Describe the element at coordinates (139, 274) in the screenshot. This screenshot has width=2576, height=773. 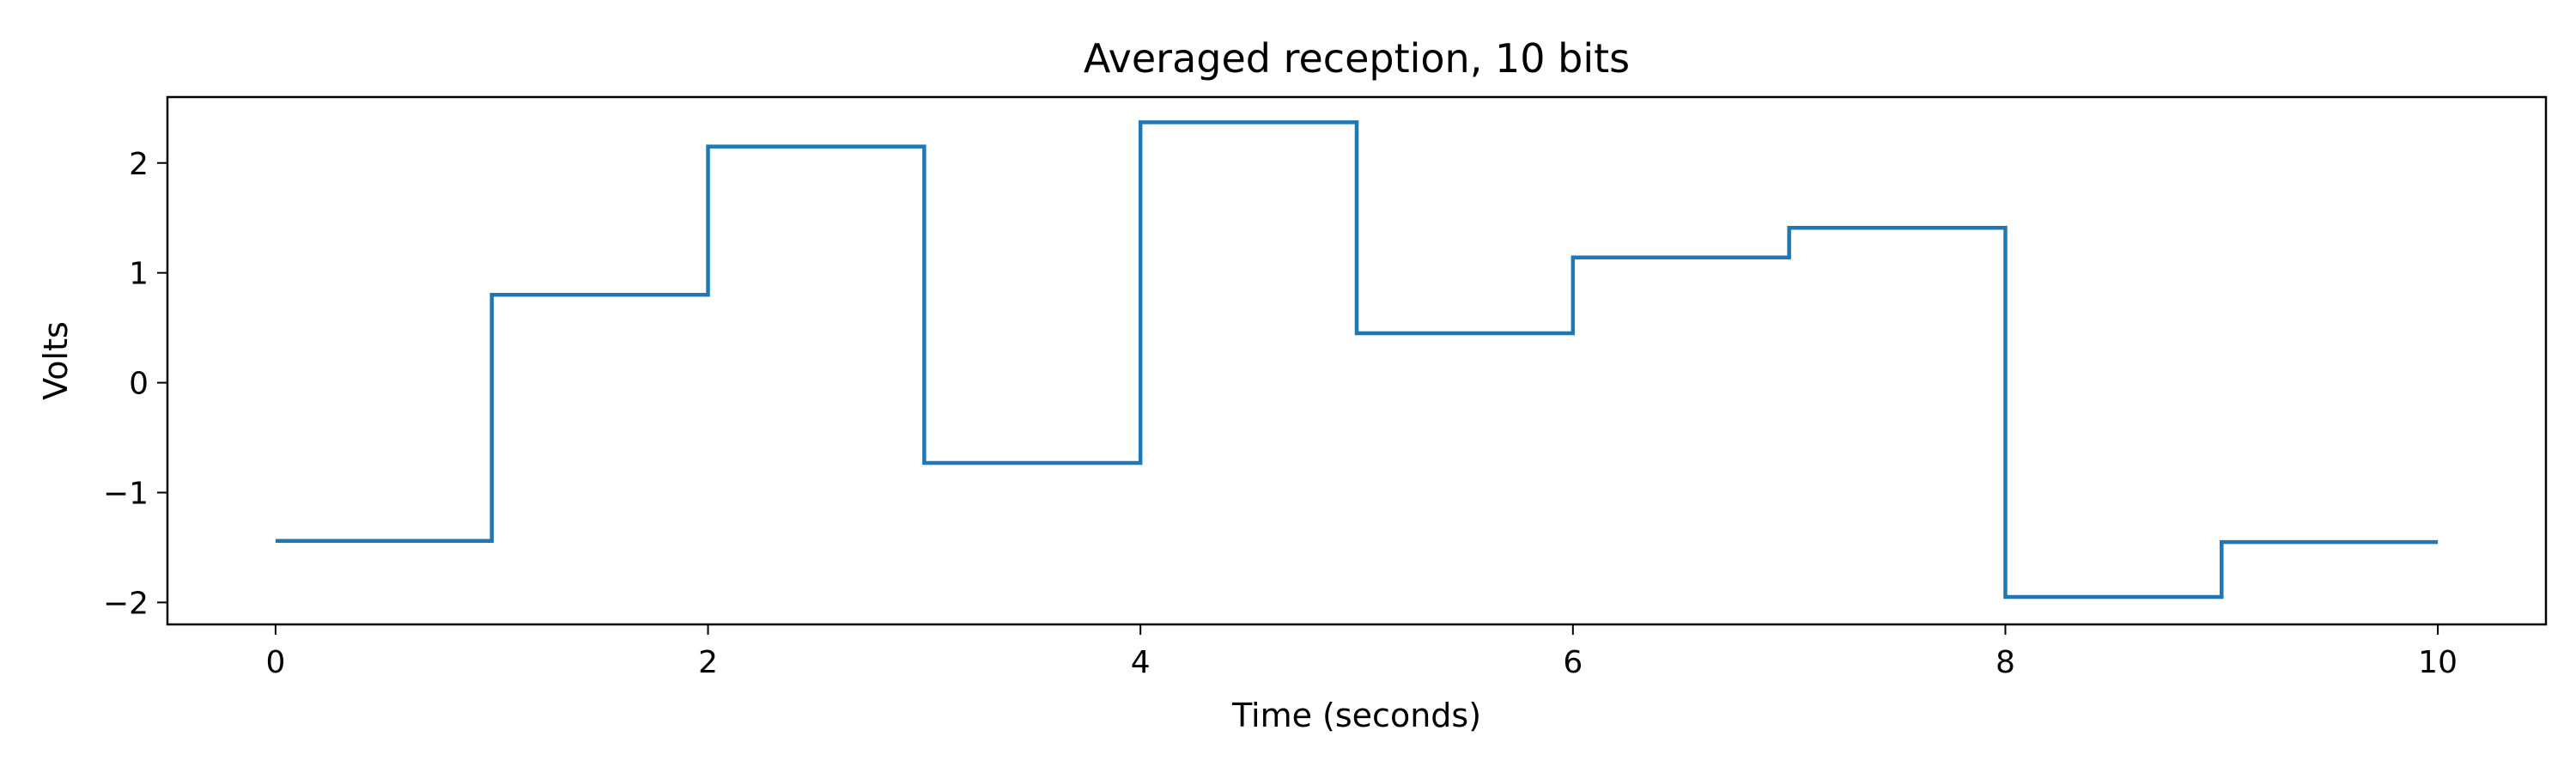
I see `y-tick-label: 1` at that location.